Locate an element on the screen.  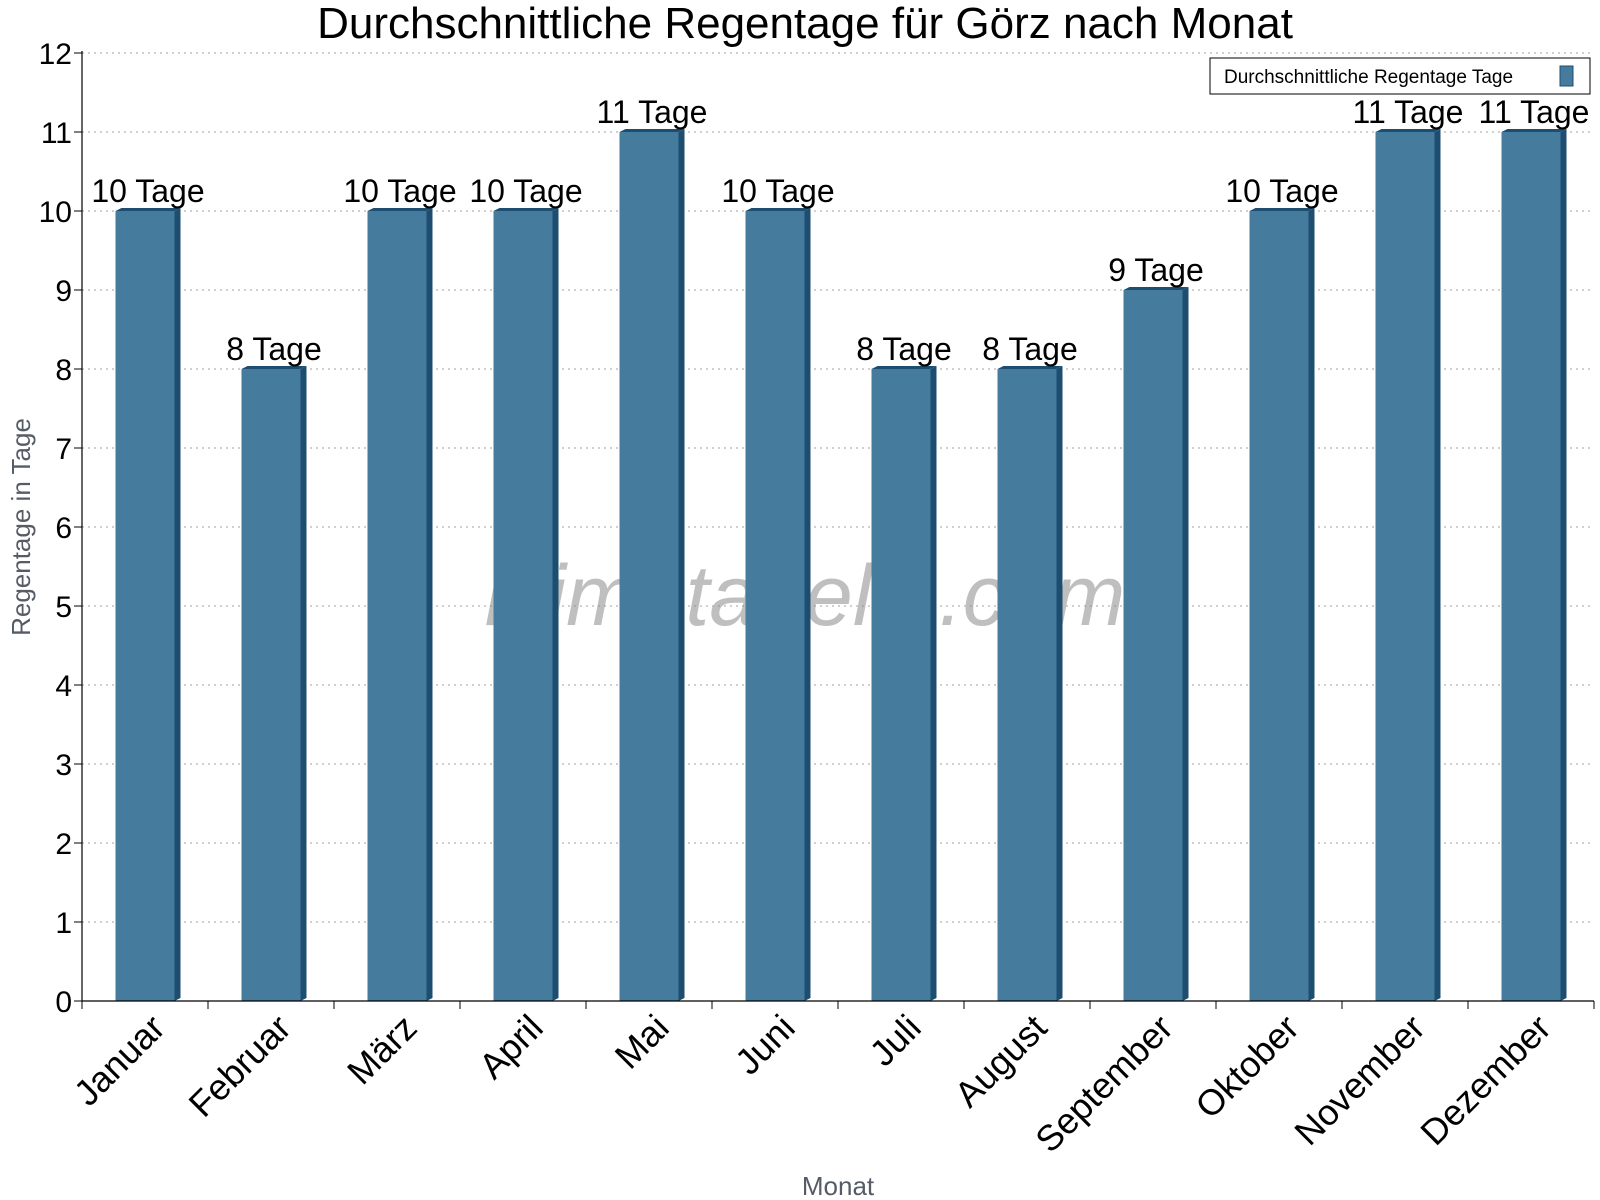
x-tick-label: Mai is located at coordinates (642, 1042).